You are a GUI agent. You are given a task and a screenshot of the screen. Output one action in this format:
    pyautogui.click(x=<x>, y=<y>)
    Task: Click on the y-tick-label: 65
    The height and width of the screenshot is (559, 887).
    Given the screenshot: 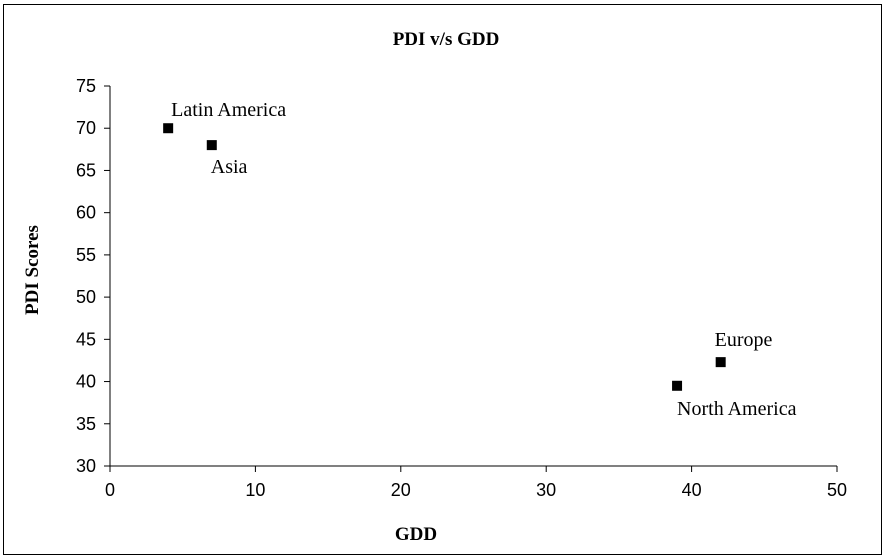 What is the action you would take?
    pyautogui.click(x=86, y=170)
    